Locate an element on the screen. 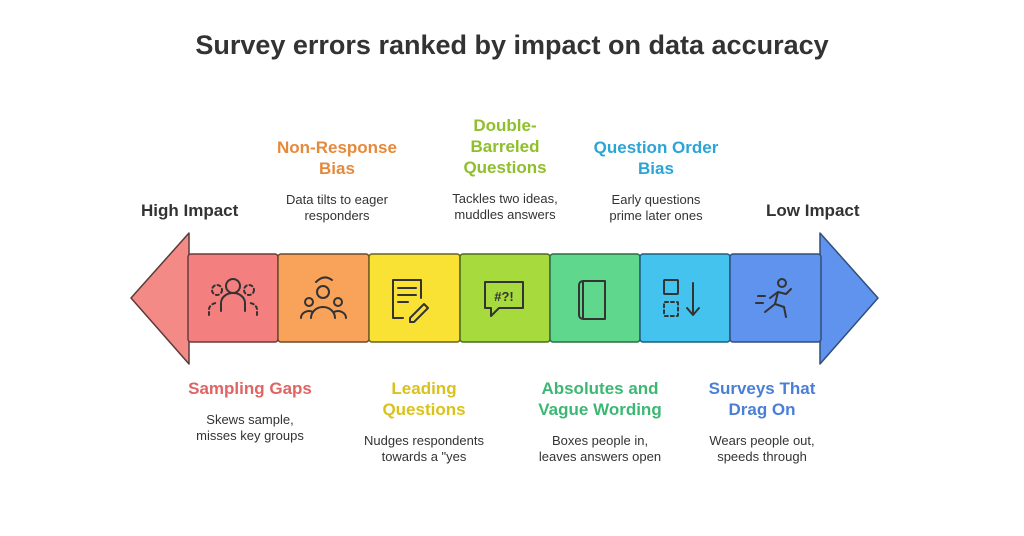 The image size is (1024, 536). crowd-icon is located at coordinates (323, 297).